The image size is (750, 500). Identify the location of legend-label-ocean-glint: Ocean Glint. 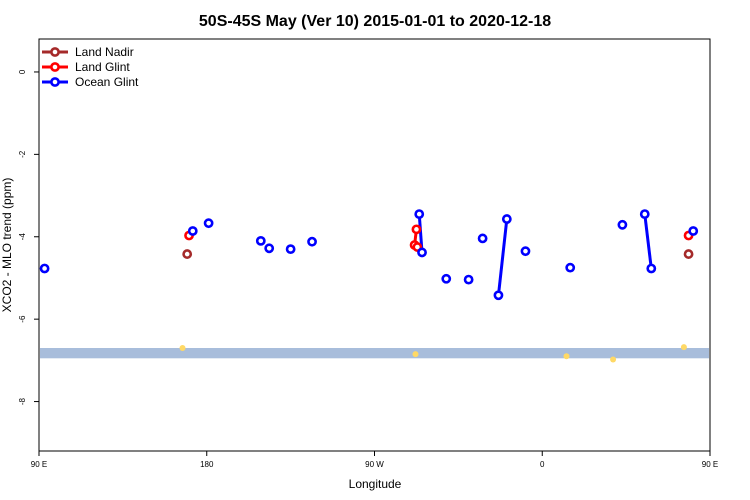
(107, 82).